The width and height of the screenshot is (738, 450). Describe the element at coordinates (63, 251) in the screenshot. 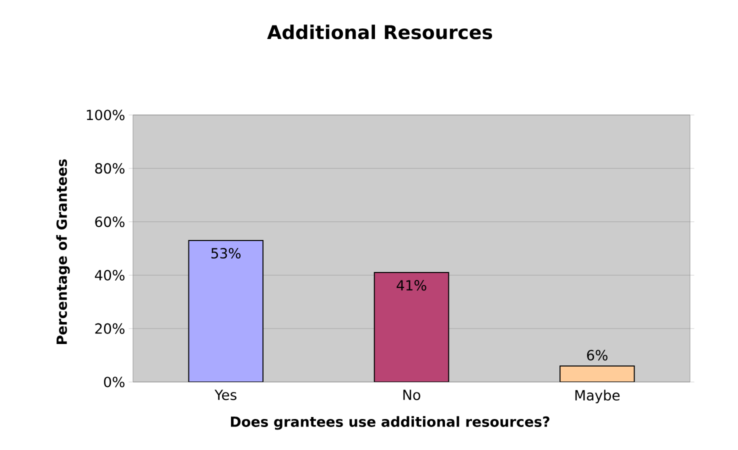

I see `y-axis-title: Percentage of Grantees` at that location.